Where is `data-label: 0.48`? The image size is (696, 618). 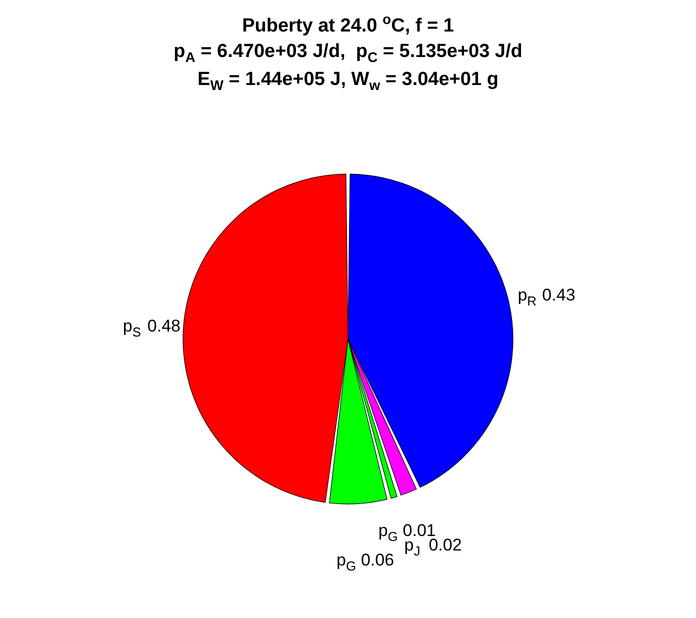
data-label: 0.48 is located at coordinates (163, 326).